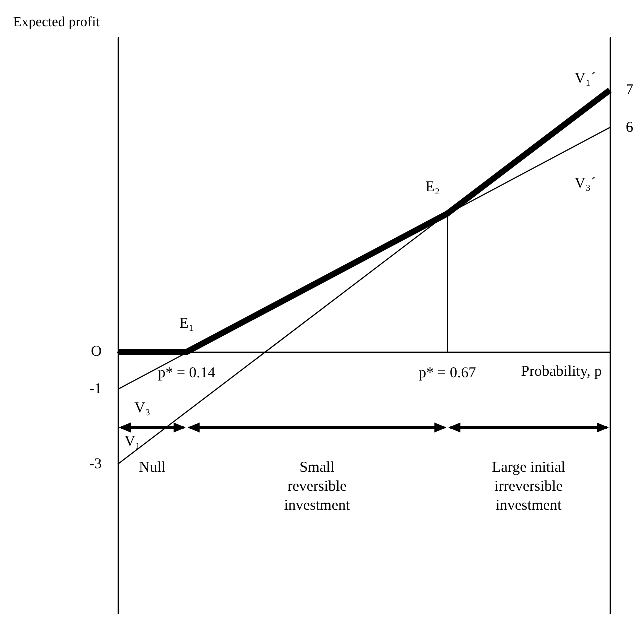 The width and height of the screenshot is (644, 622). Describe the element at coordinates (433, 188) in the screenshot. I see `annotation: E₂` at that location.